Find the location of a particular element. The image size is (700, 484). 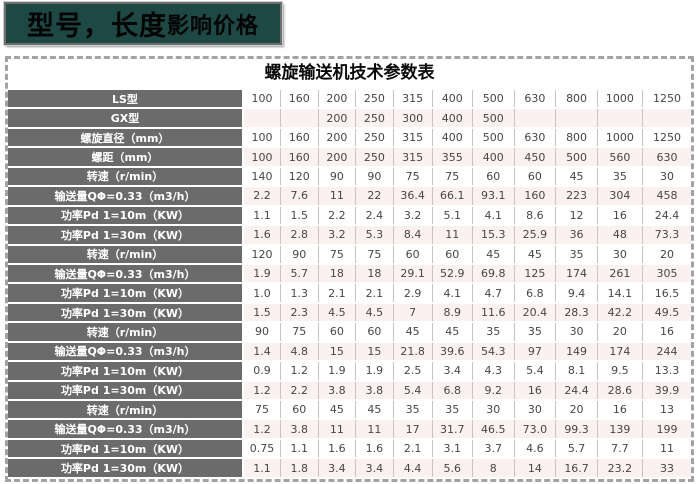

cell-value: 2.9 is located at coordinates (412, 293).